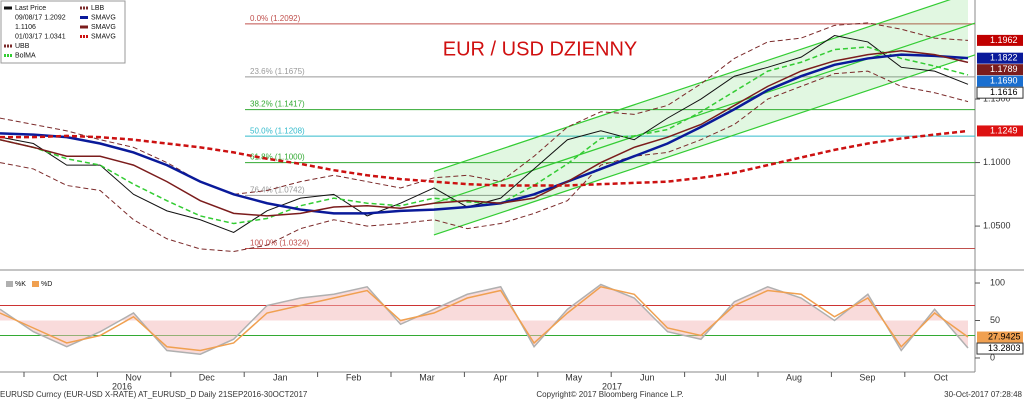  What do you see at coordinates (609, 394) in the screenshot?
I see `footer-center: Copyright© 2017 Bloomberg Finance L.P.` at bounding box center [609, 394].